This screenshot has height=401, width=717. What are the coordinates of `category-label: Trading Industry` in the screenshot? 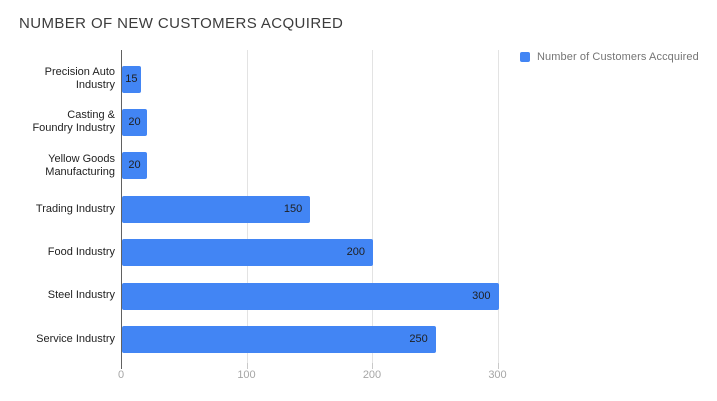 It's located at (75, 208).